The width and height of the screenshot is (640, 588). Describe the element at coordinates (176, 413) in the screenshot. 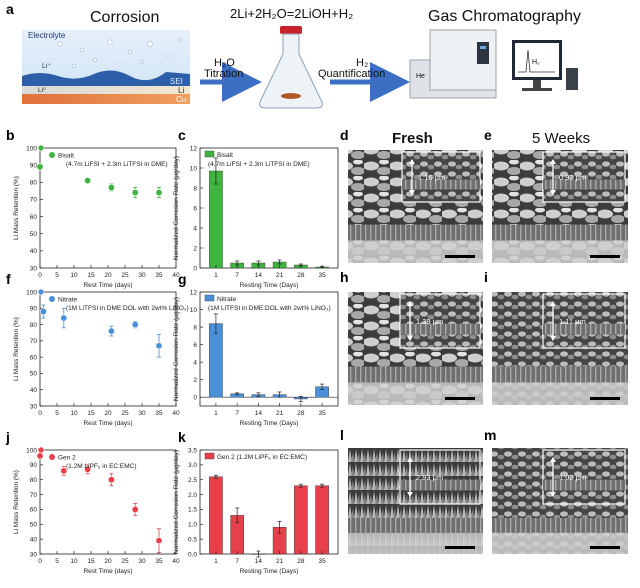

I see `x-tick-label: 40` at that location.